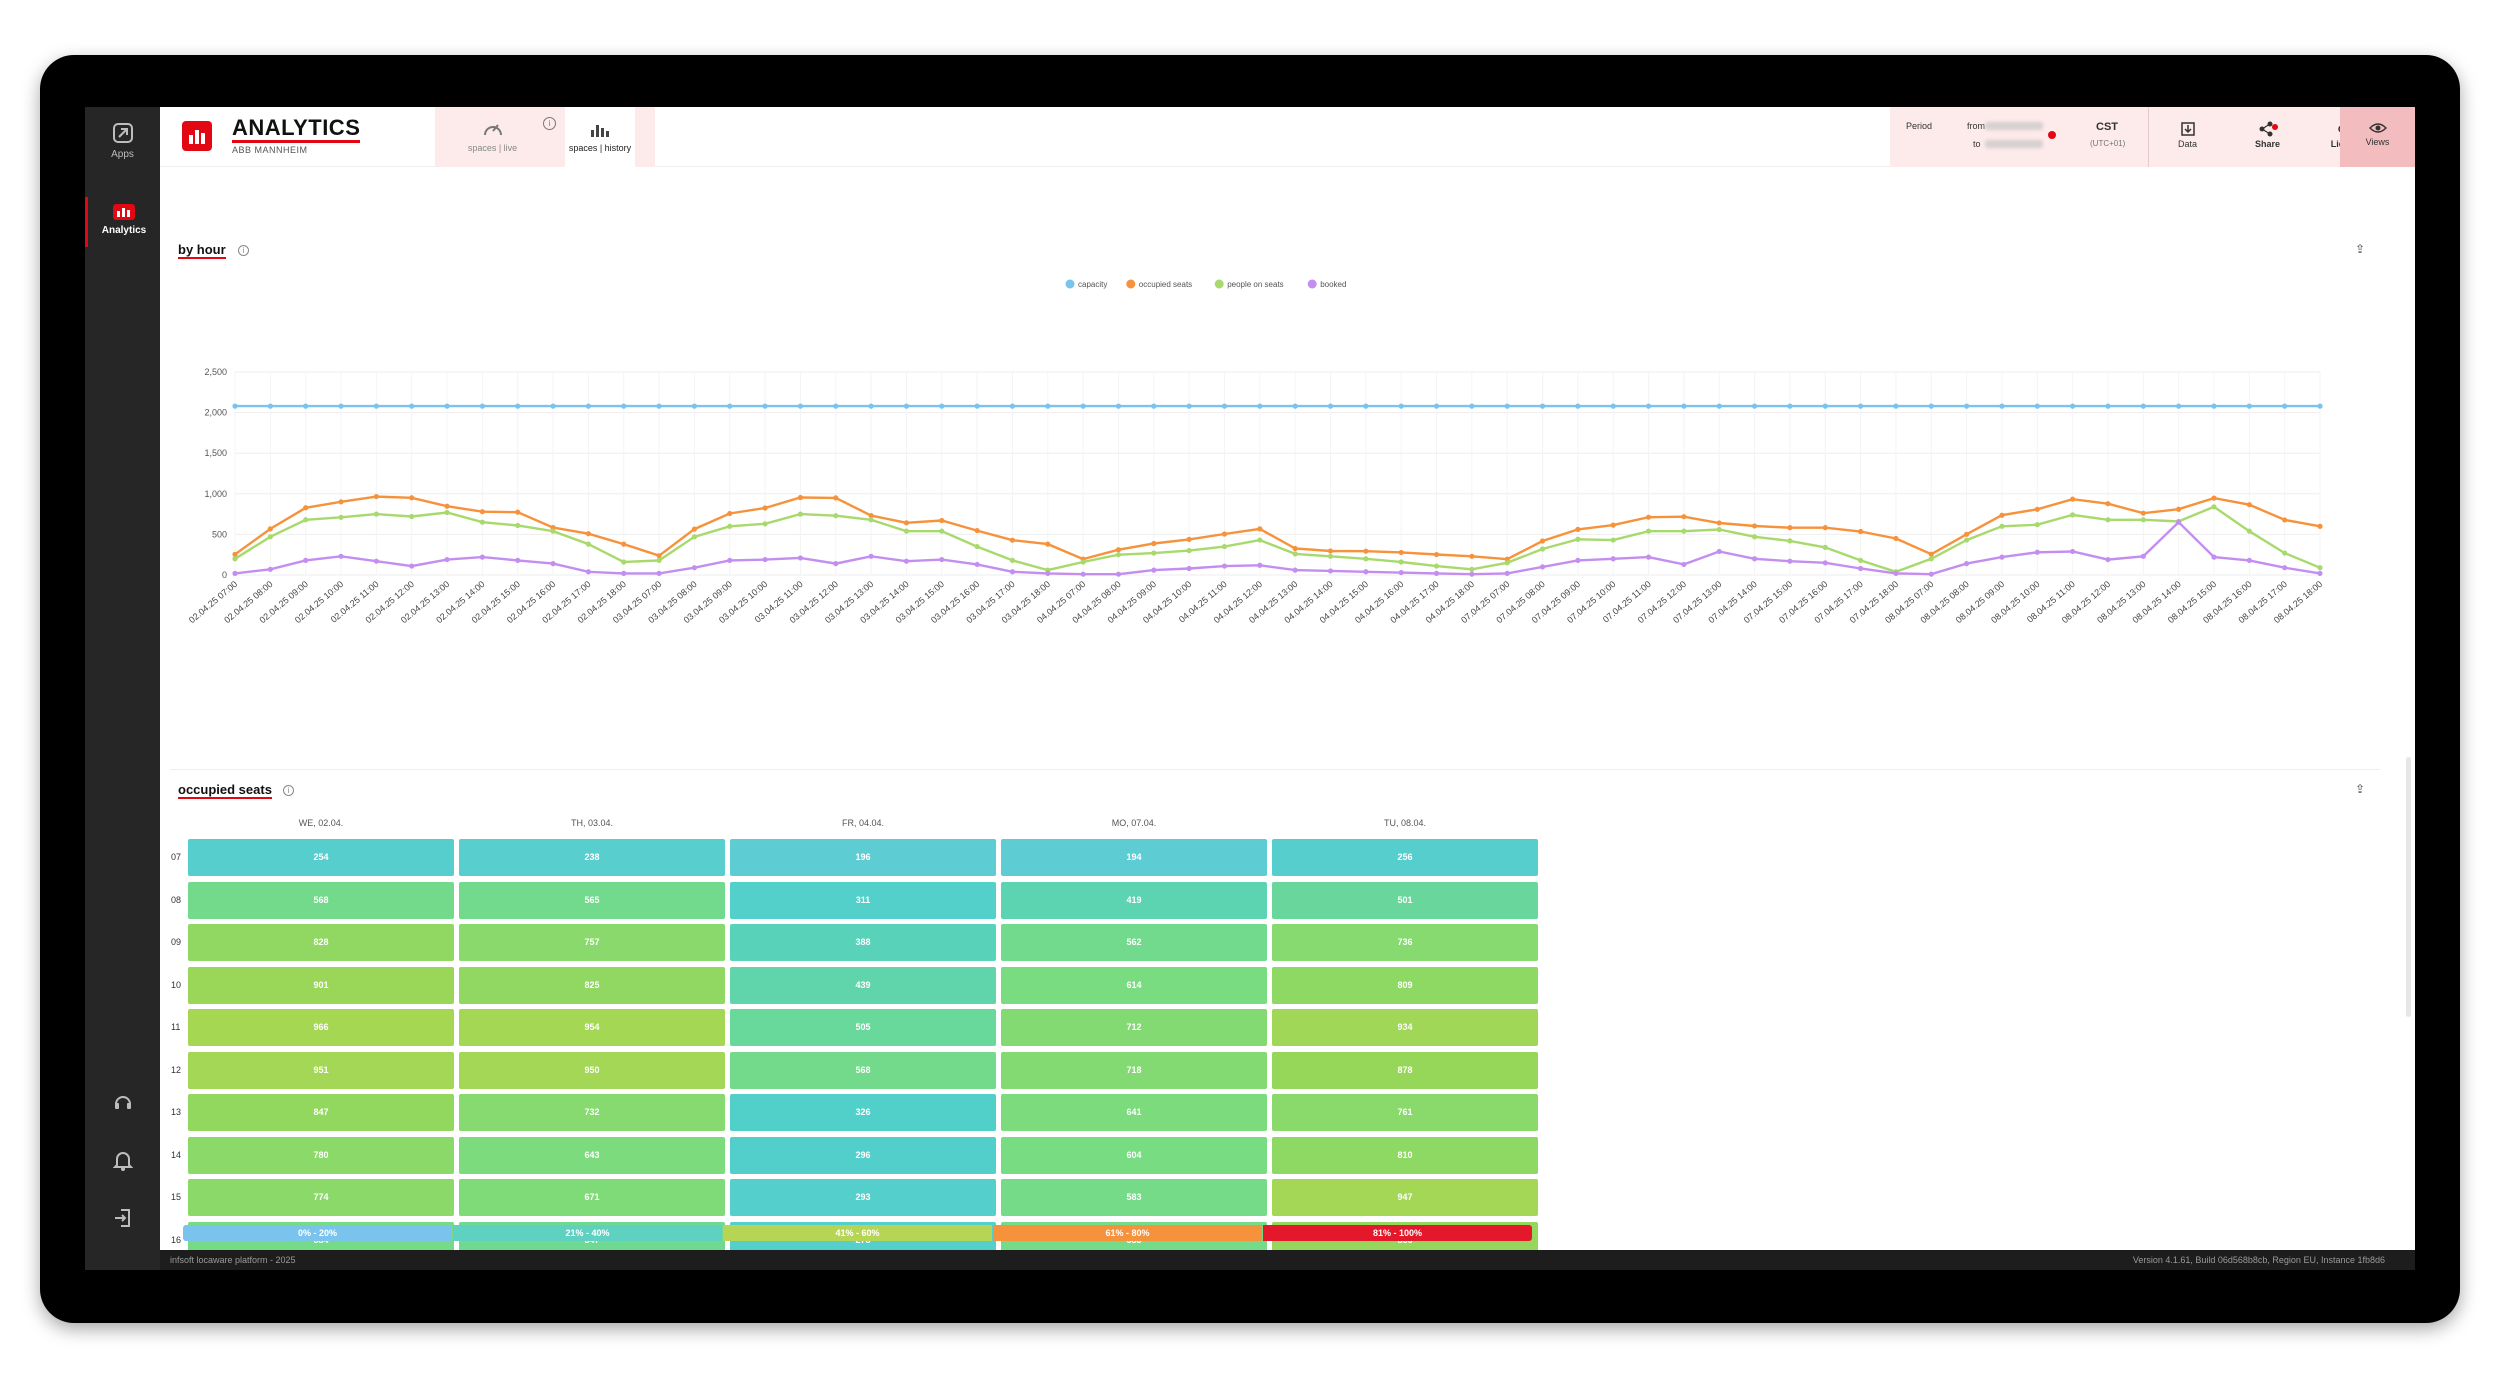 This screenshot has width=2500, height=1373. What do you see at coordinates (863, 857) in the screenshot?
I see `heatmap-cell: 196` at bounding box center [863, 857].